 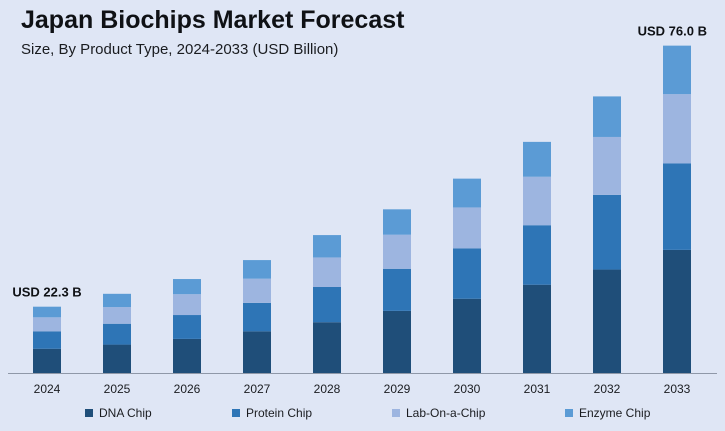 I want to click on legend-label: Enzyme Chip, so click(x=615, y=413).